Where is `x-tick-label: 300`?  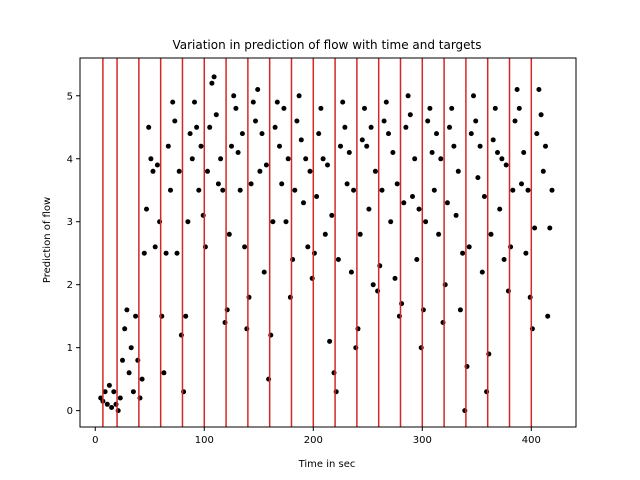 x-tick-label: 300 is located at coordinates (422, 440).